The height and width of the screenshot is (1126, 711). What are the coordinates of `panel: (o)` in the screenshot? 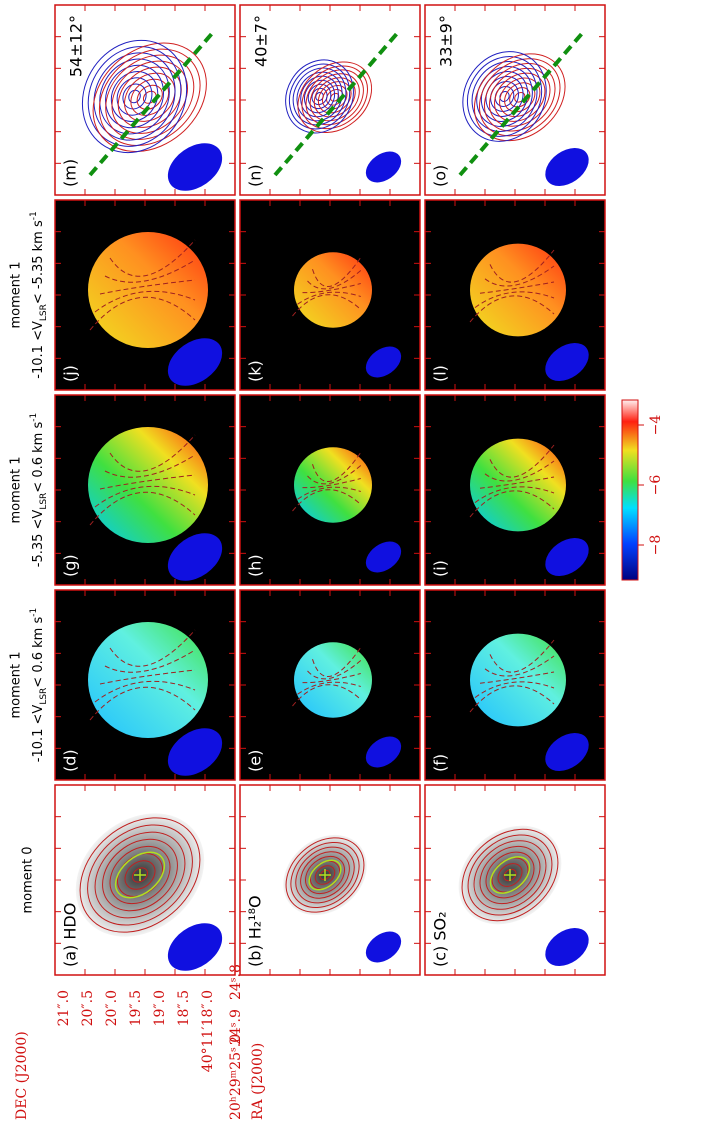 It's located at (515, 100).